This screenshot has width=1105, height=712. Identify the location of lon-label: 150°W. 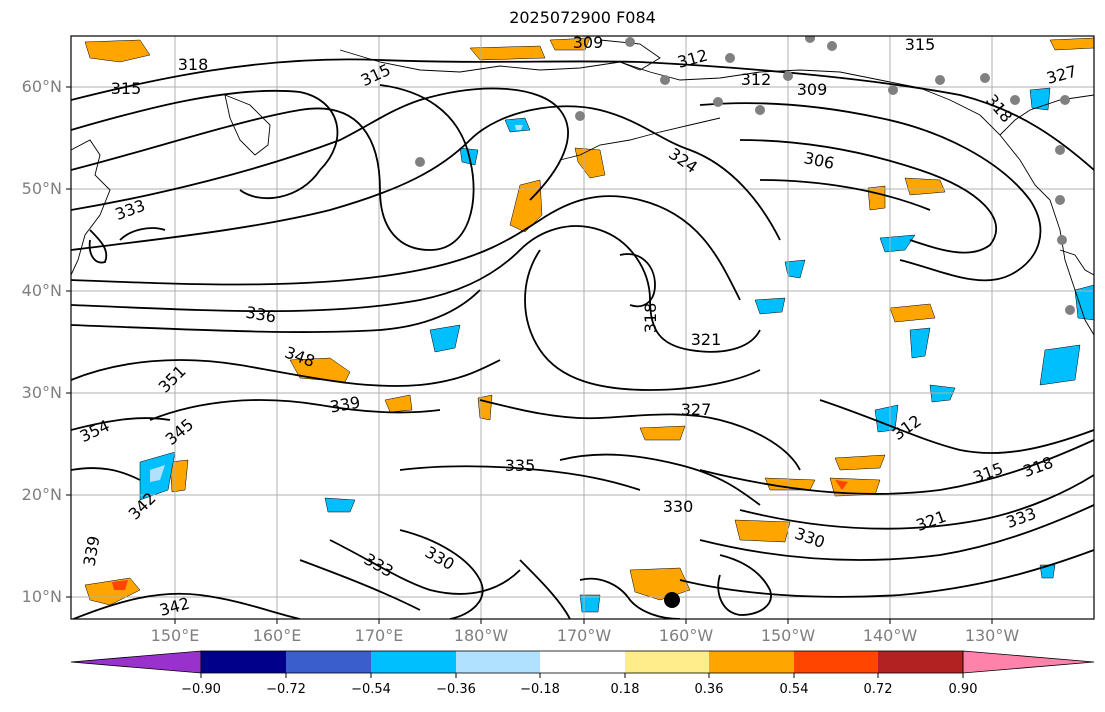
(788, 635).